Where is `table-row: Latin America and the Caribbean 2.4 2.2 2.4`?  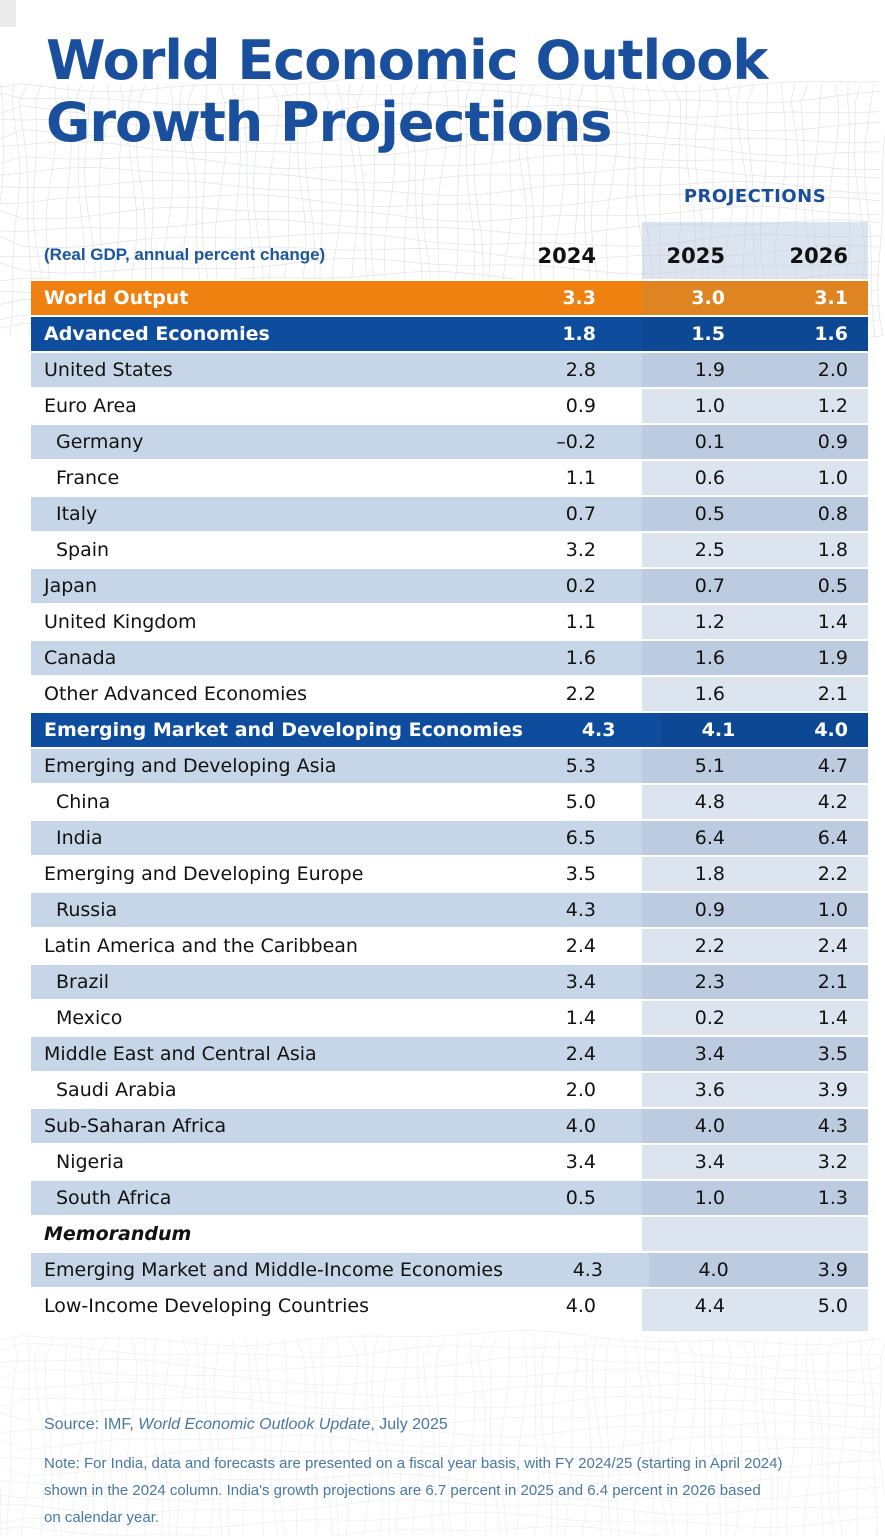
table-row: Latin America and the Caribbean 2.4 2.2 2.4 is located at coordinates (449, 945).